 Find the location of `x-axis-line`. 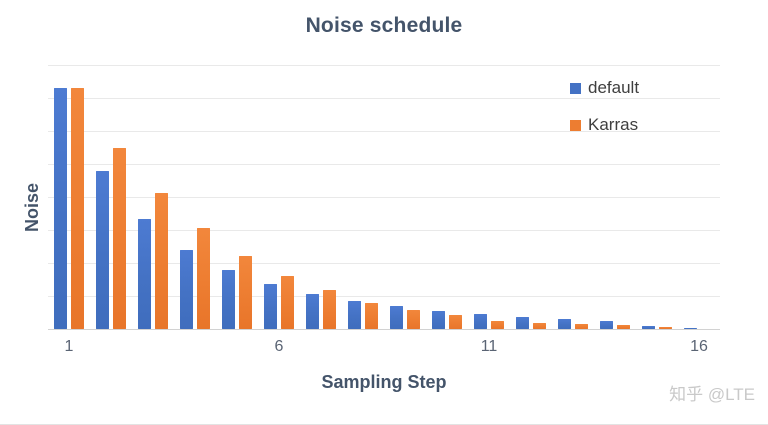

x-axis-line is located at coordinates (384, 329).